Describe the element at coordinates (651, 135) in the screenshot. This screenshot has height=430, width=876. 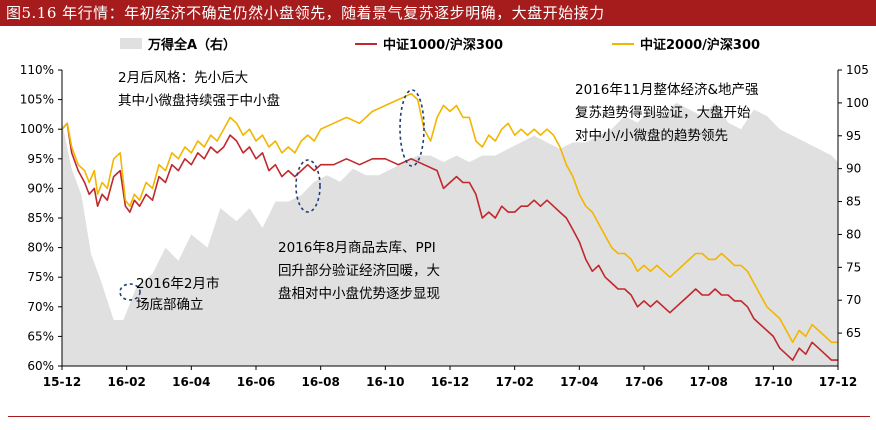
I see `annotation-text: 对中小/小微盘的趋势领先` at that location.